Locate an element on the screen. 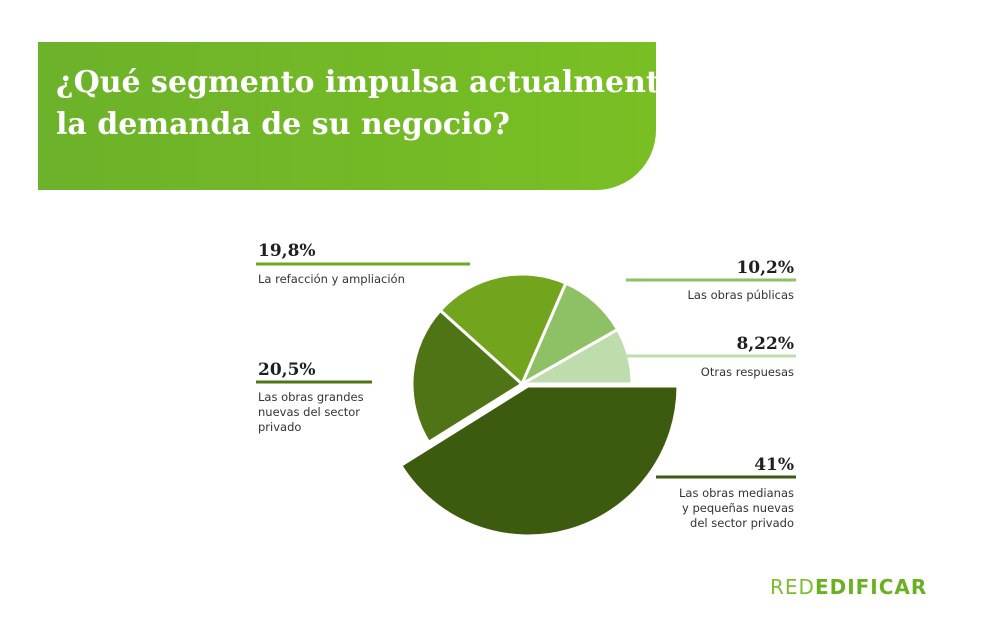 This screenshot has width=1000, height=631. slice-category-label-1: y pequeñas nuevas is located at coordinates (738, 508).